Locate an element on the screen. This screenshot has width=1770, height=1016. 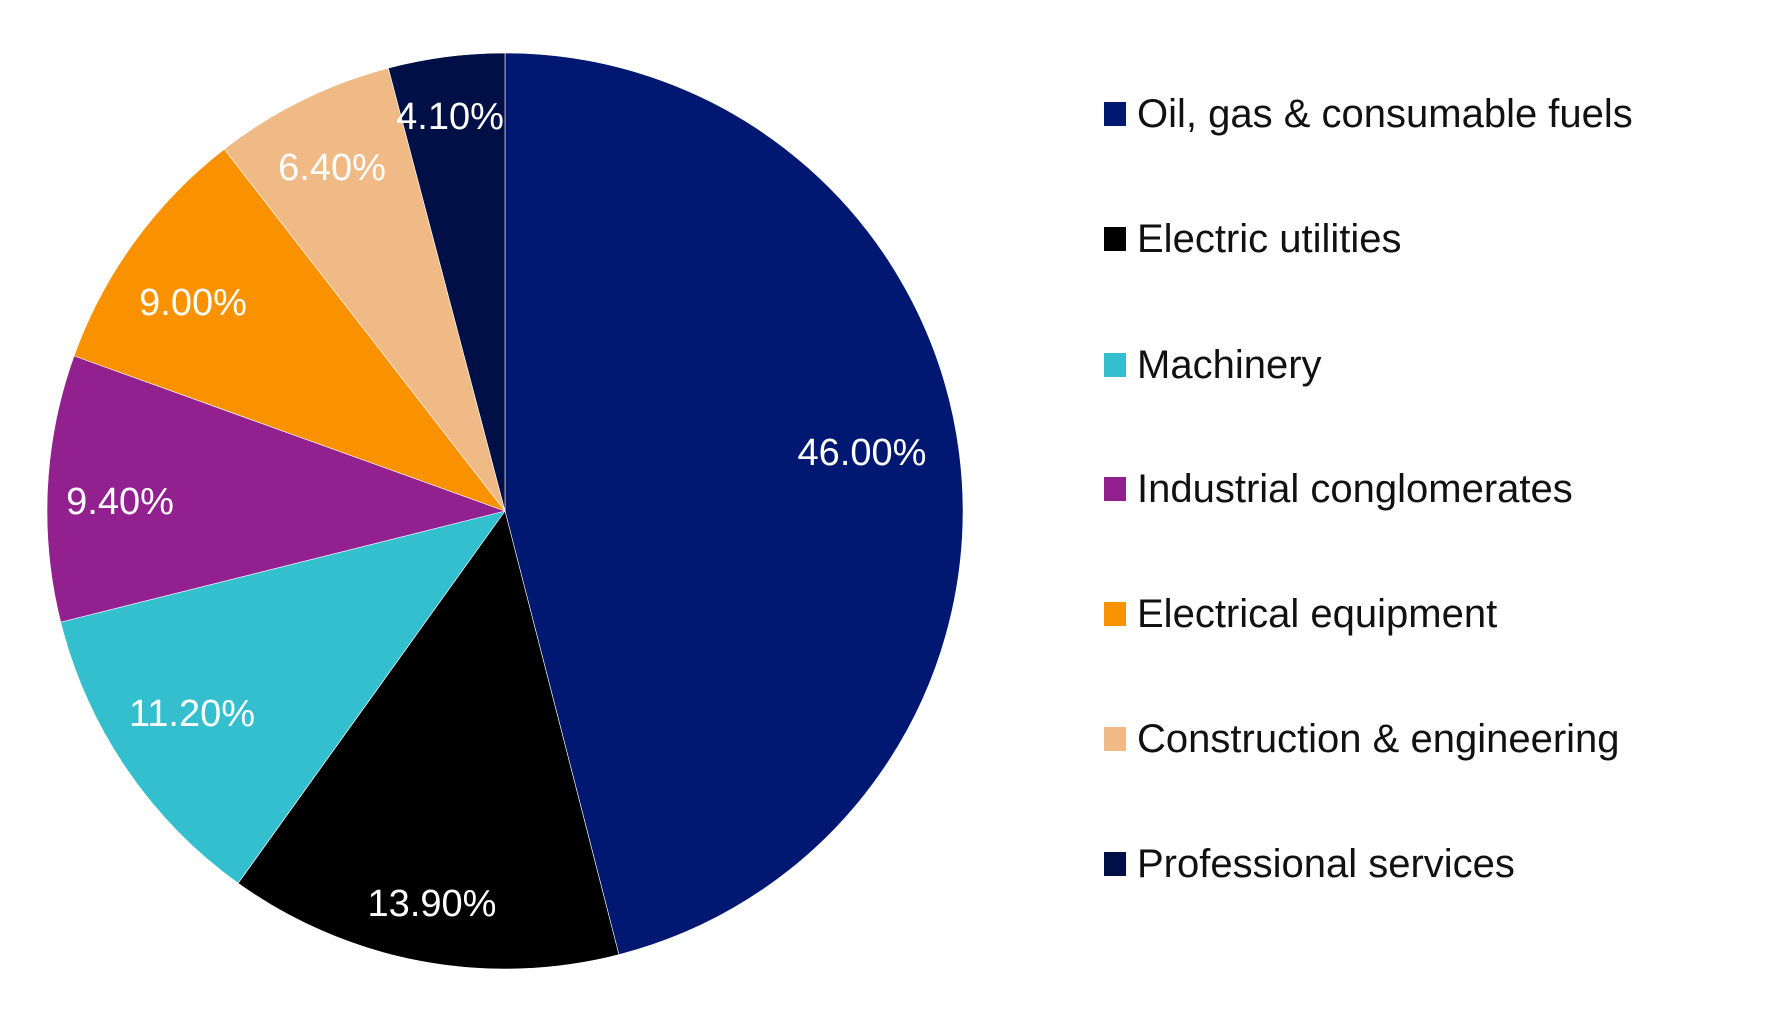
legend-item-professional-services: Professional services is located at coordinates (1309, 864).